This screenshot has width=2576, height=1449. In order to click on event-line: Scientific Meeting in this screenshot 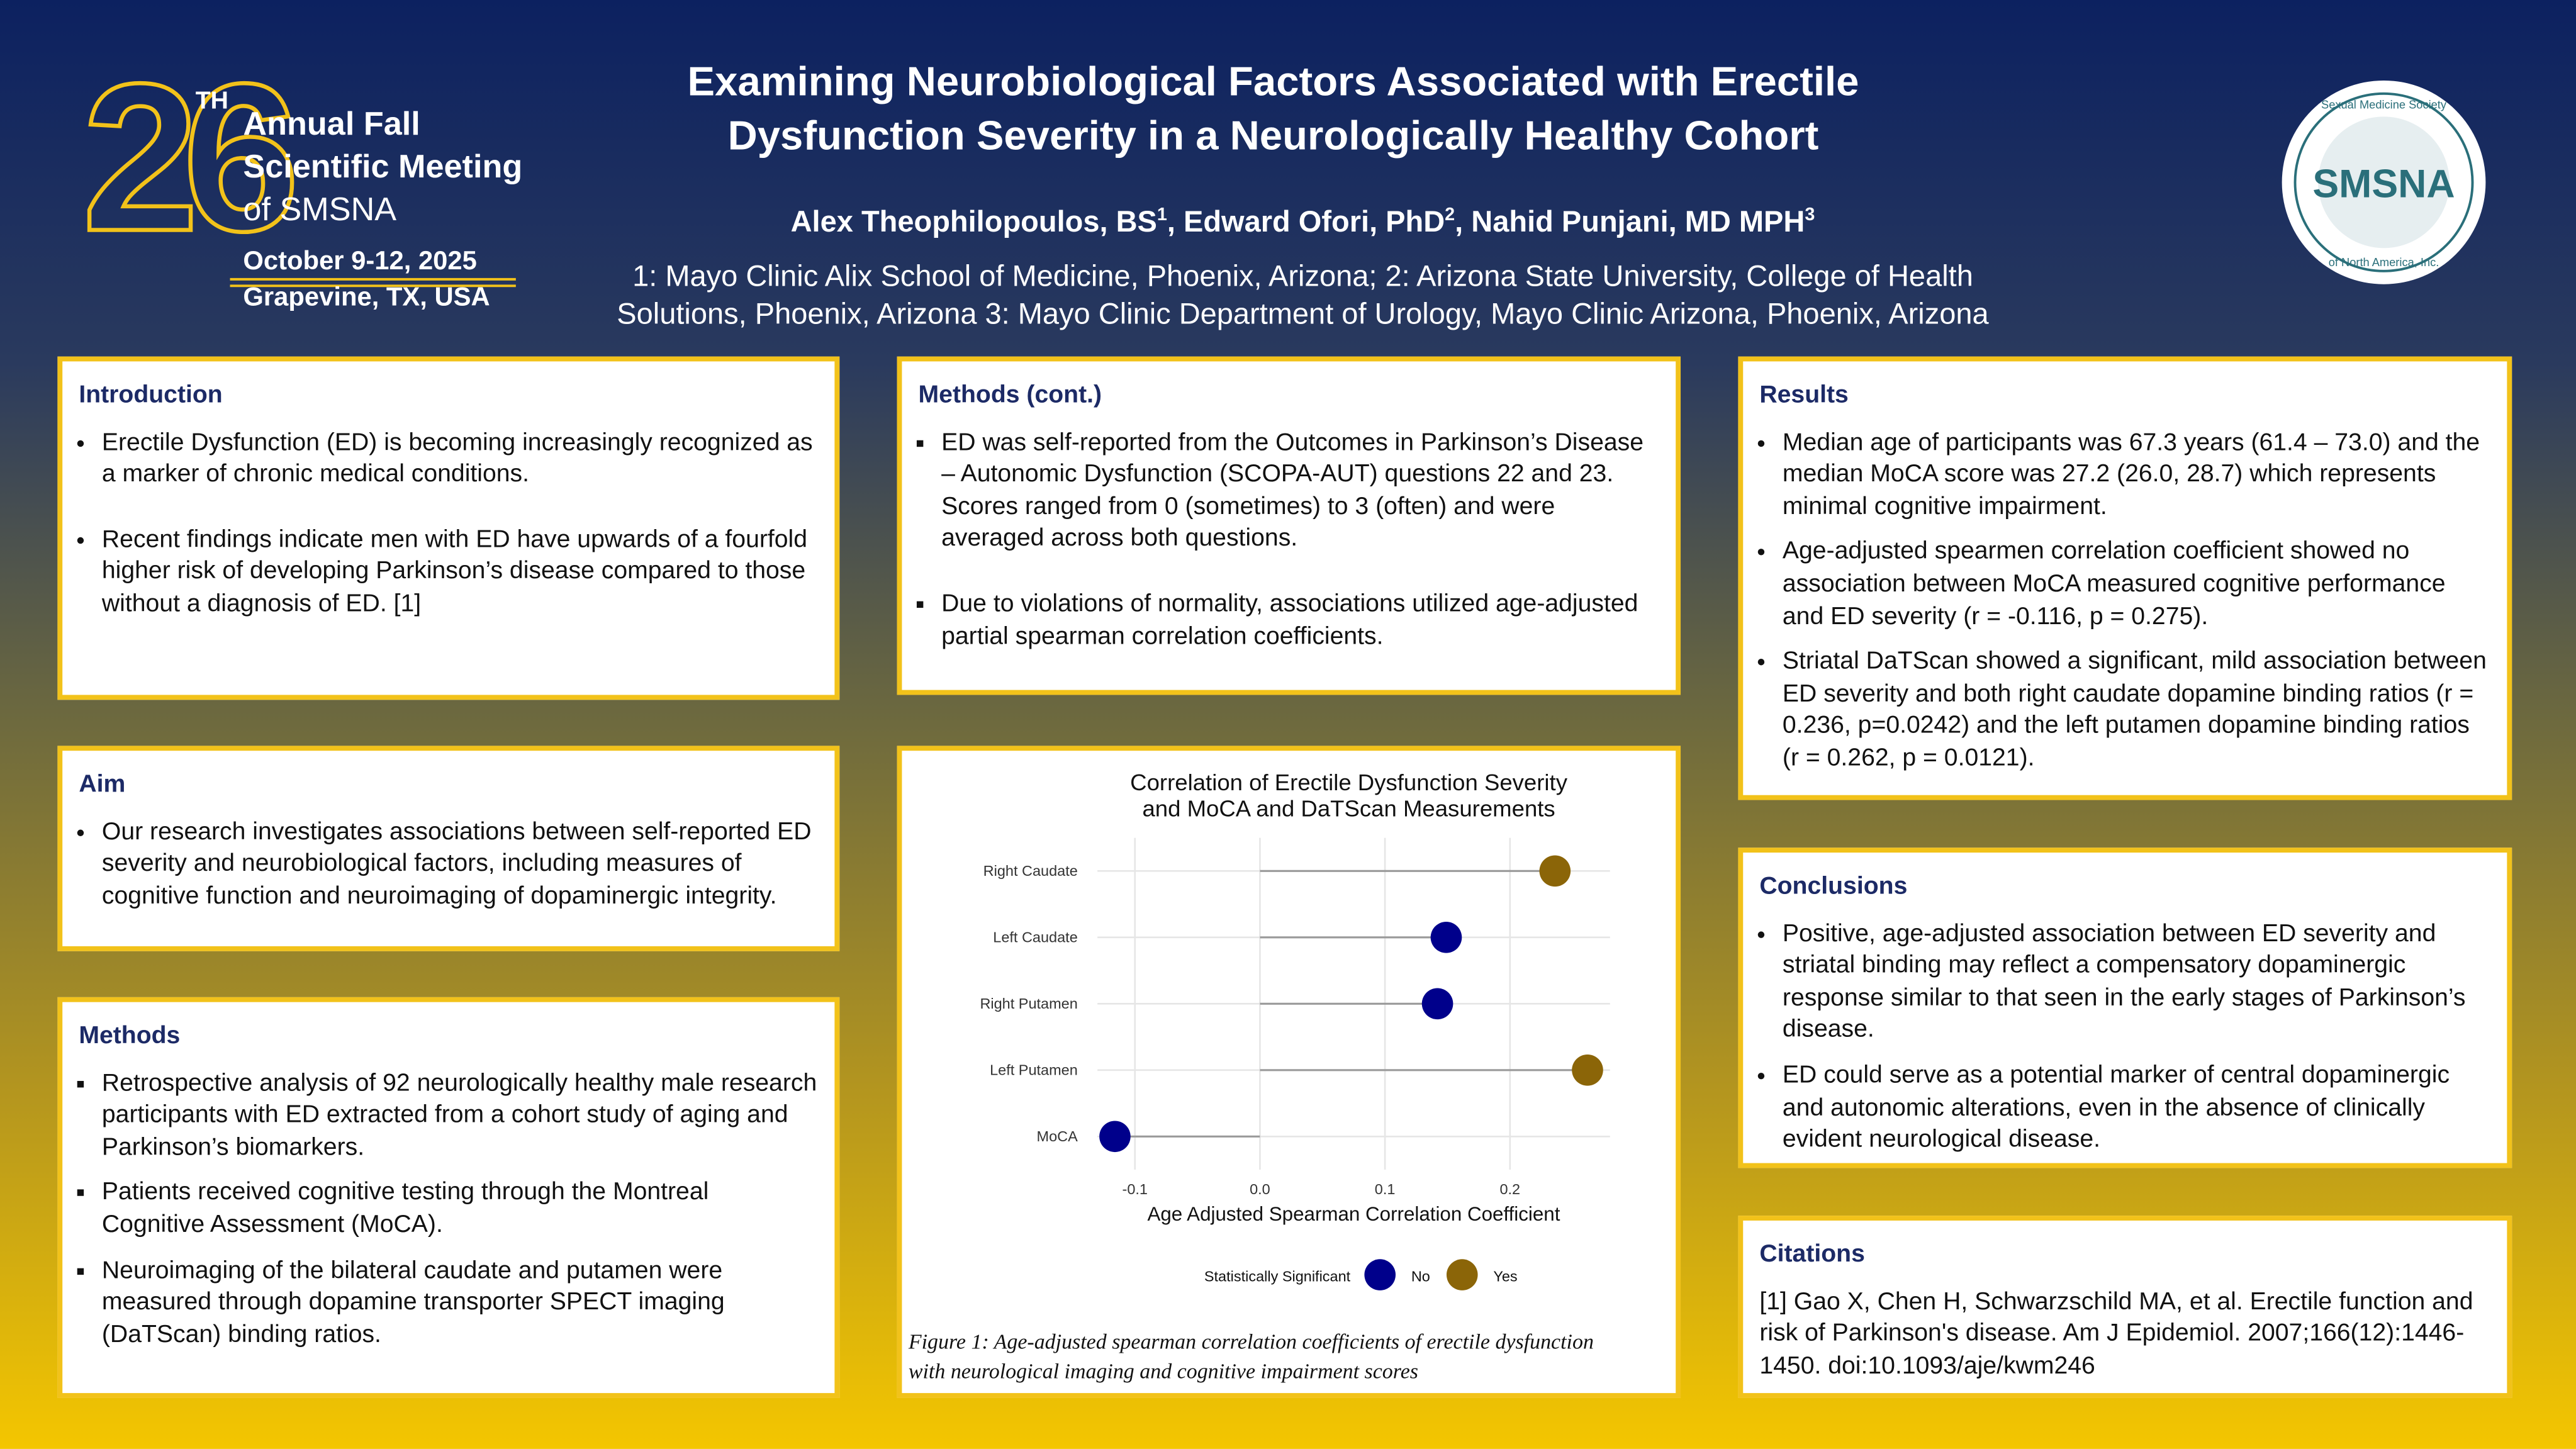, I will do `click(382, 166)`.